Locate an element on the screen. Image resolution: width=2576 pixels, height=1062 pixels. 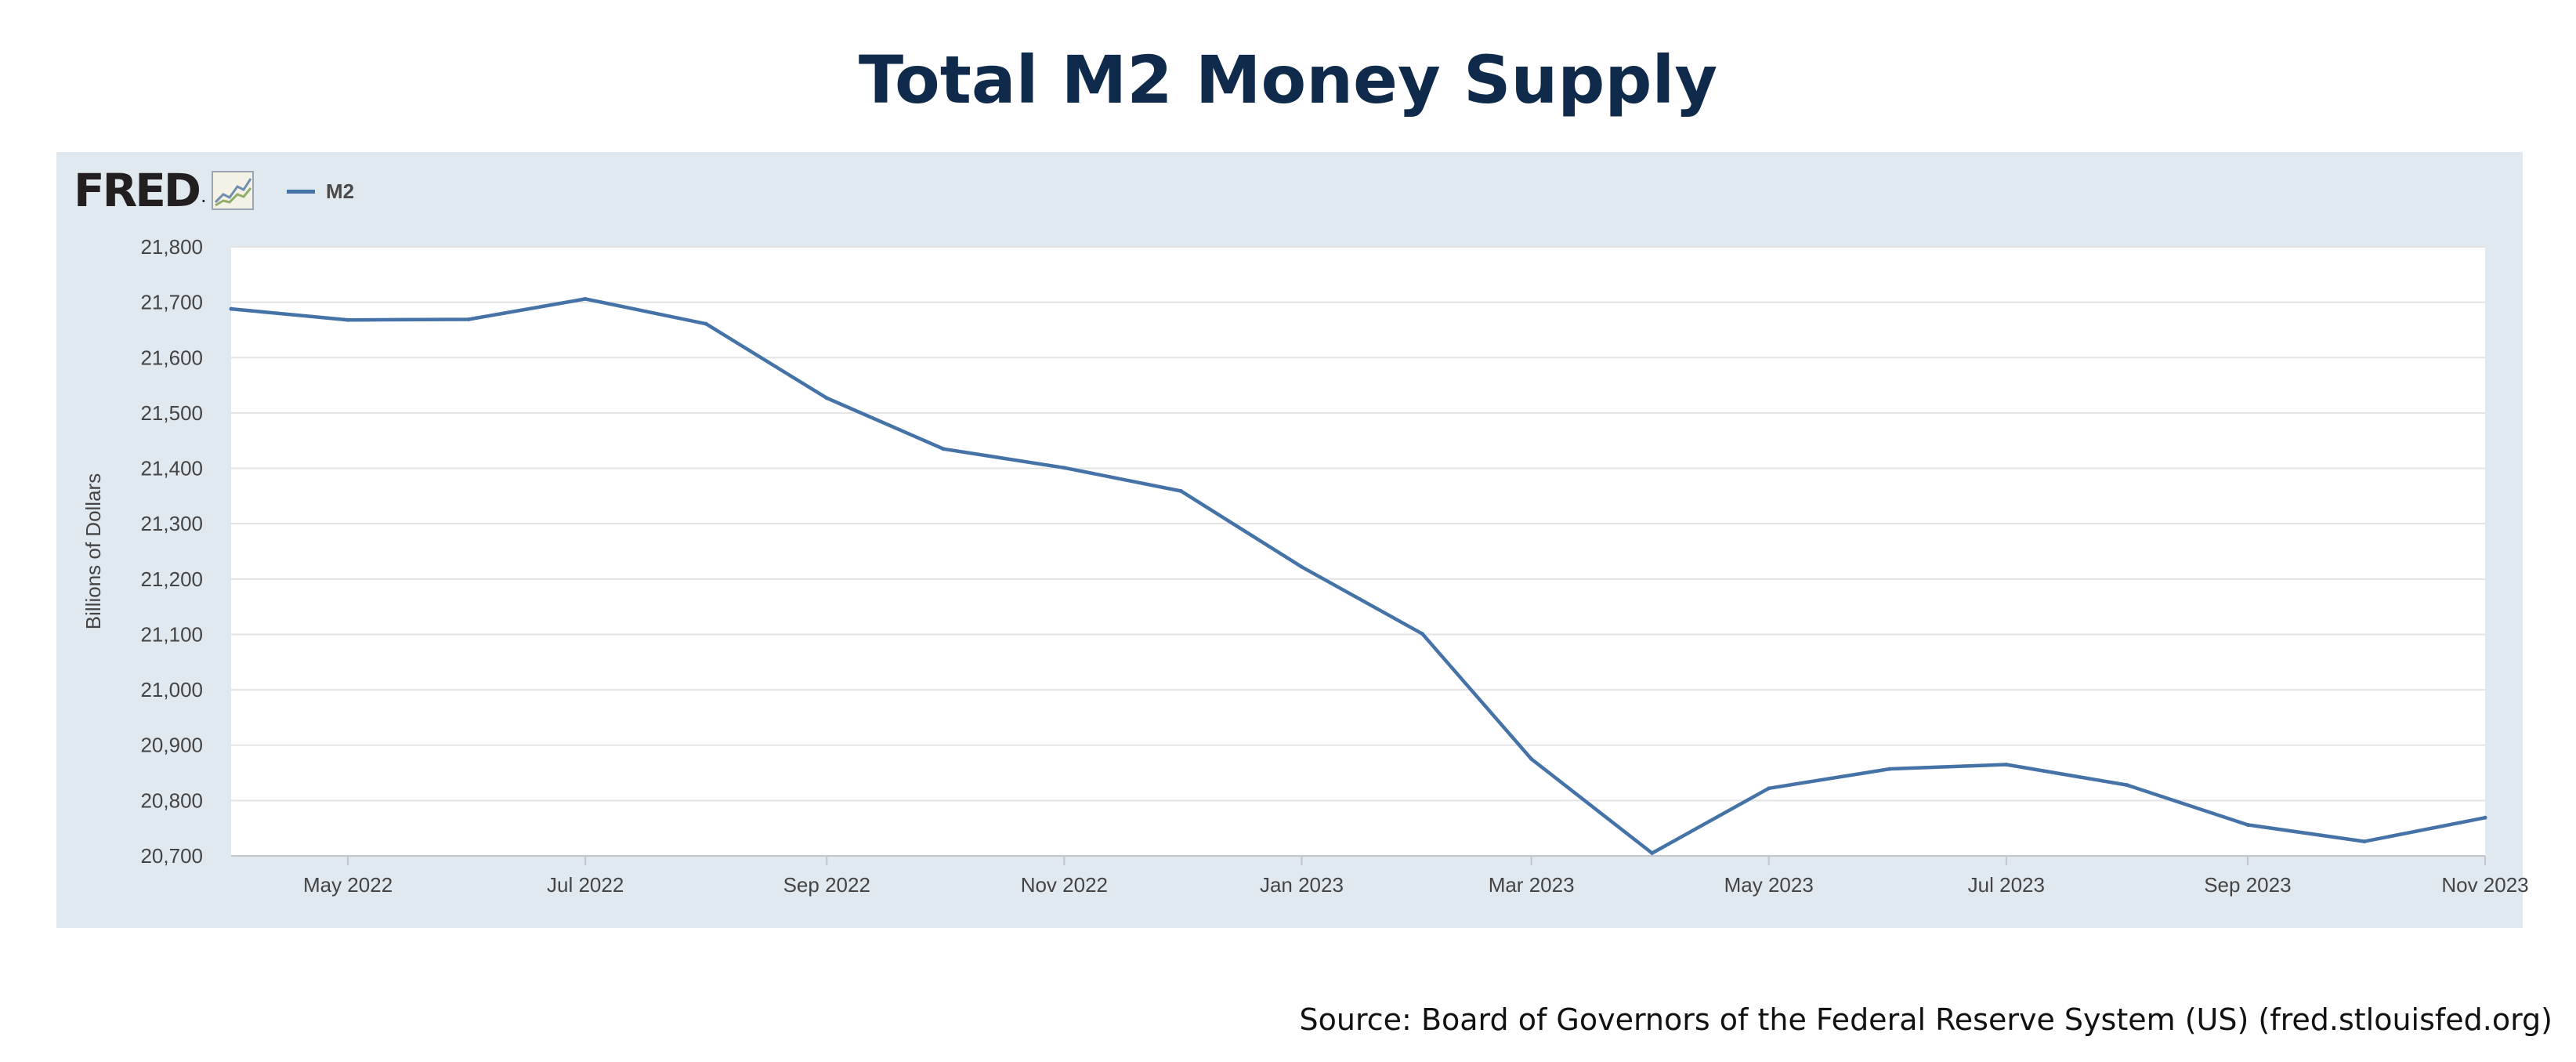
x-tick-label: Jul 2023 is located at coordinates (2007, 885).